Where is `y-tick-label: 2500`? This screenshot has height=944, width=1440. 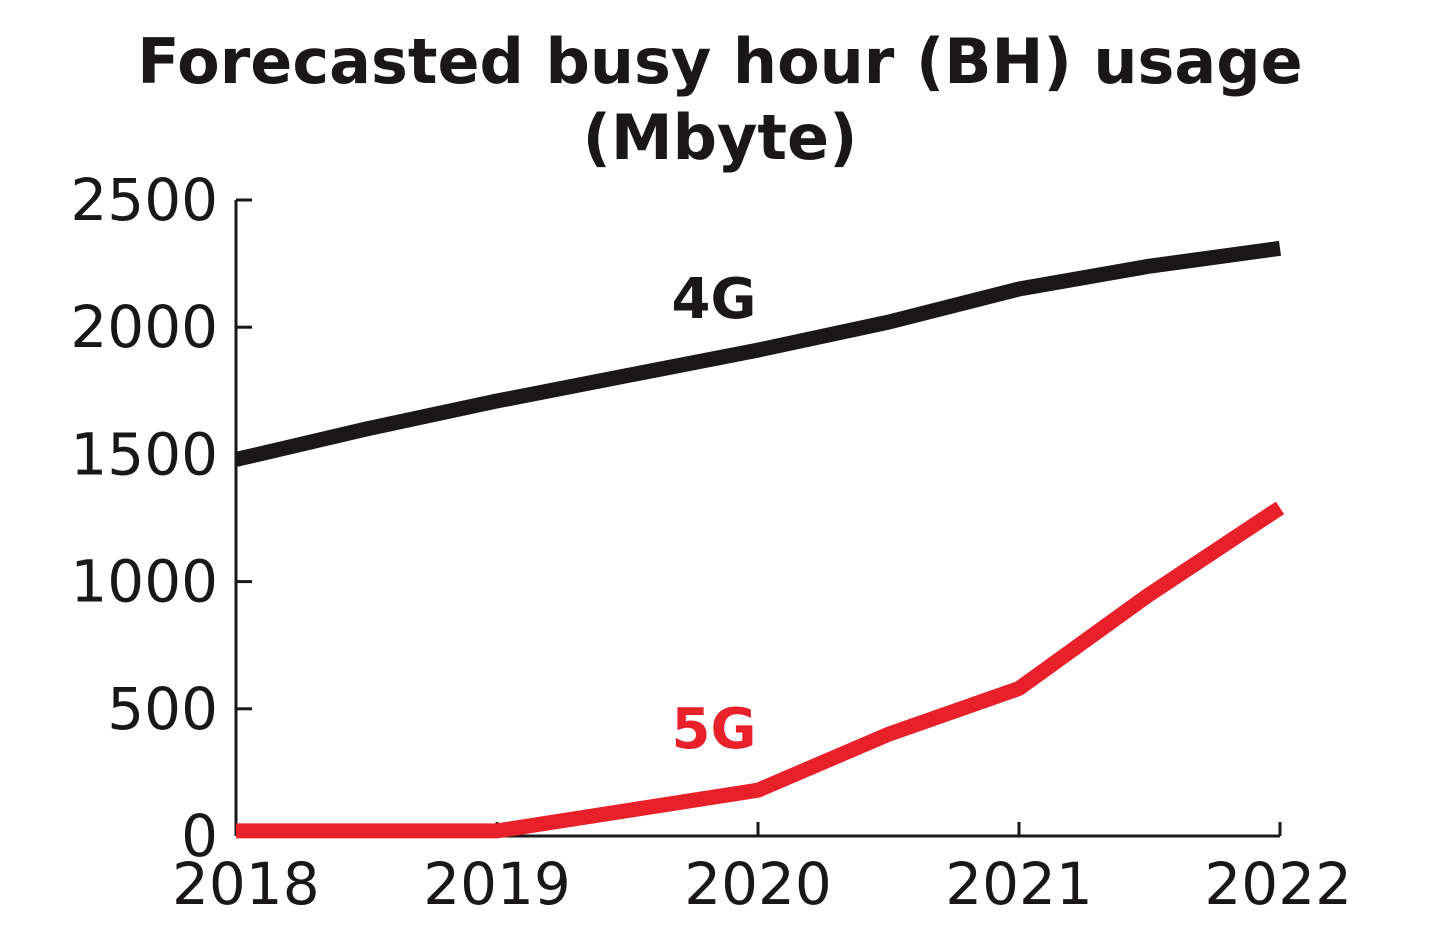
y-tick-label: 2500 is located at coordinates (144, 200).